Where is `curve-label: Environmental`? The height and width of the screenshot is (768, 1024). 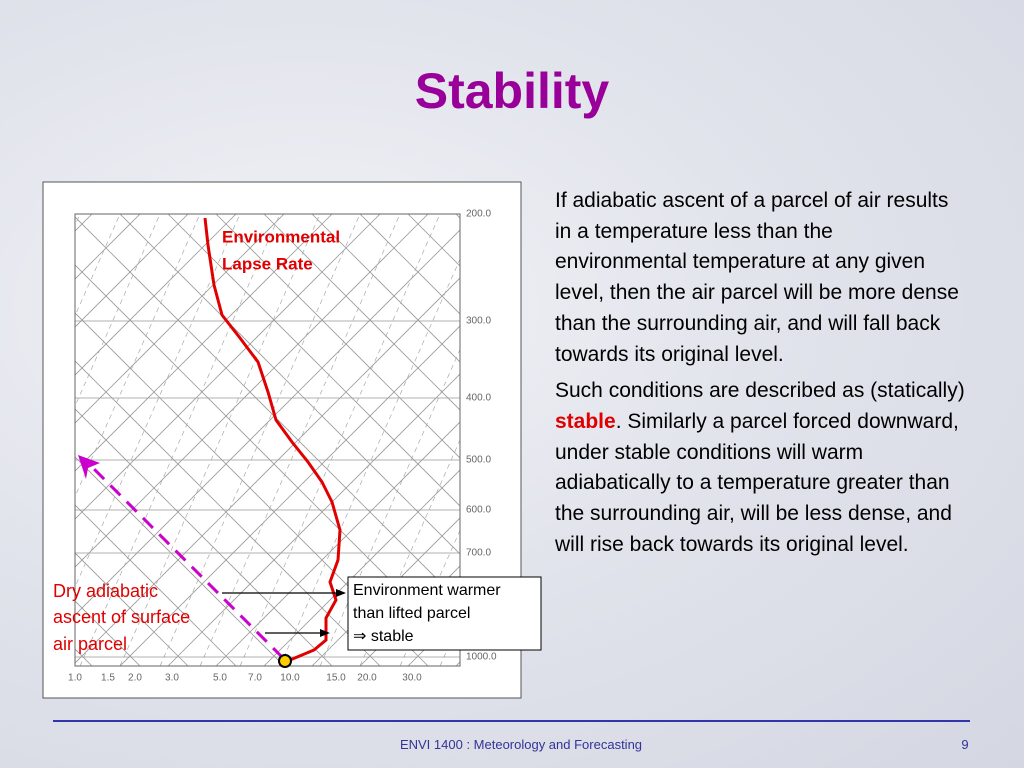
curve-label: Environmental is located at coordinates (281, 236).